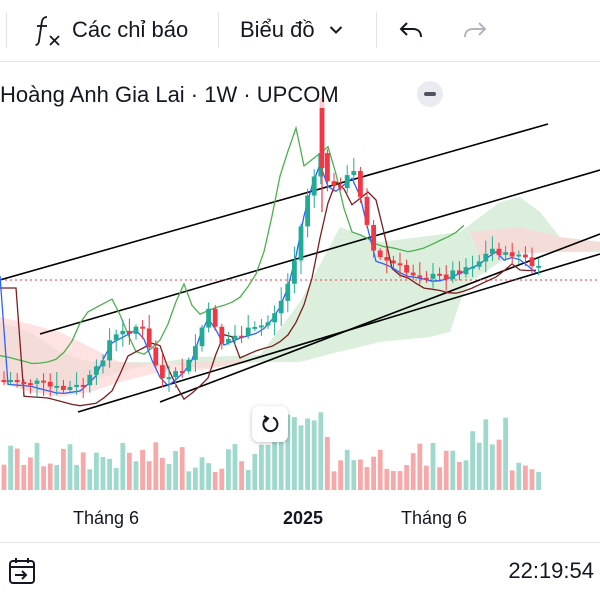 This screenshot has height=600, width=600. I want to click on time-axis-label-year: 2025, so click(303, 518).